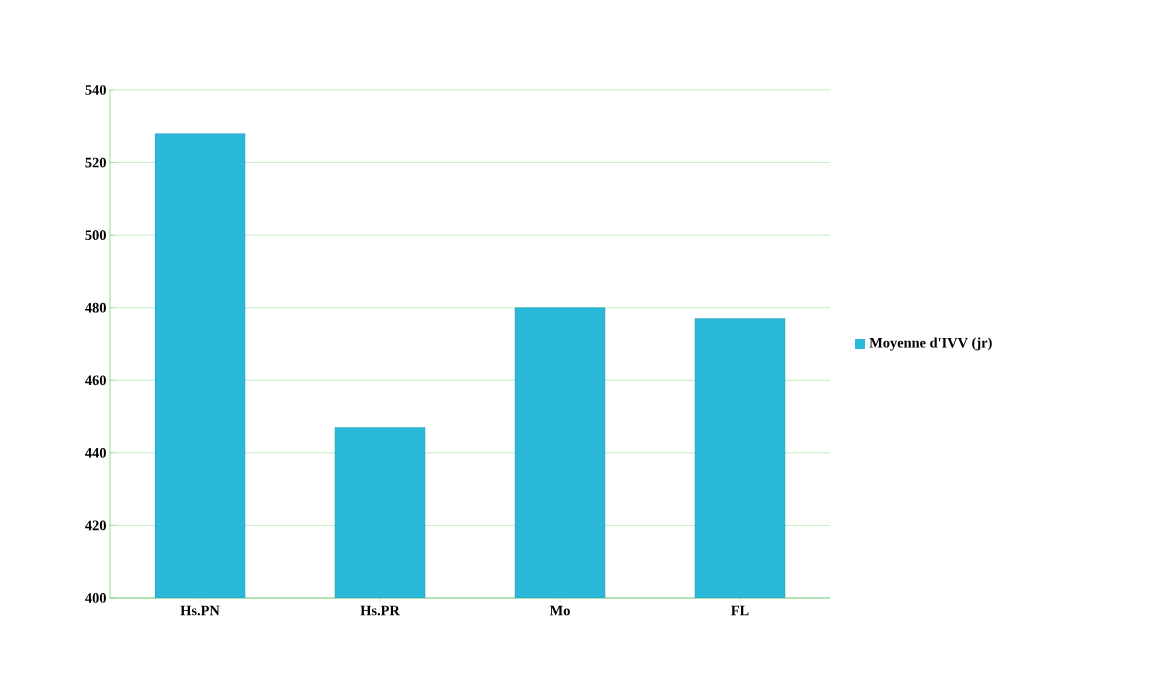 This screenshot has width=1164, height=690. I want to click on x-tick-label: Hs.PR, so click(380, 610).